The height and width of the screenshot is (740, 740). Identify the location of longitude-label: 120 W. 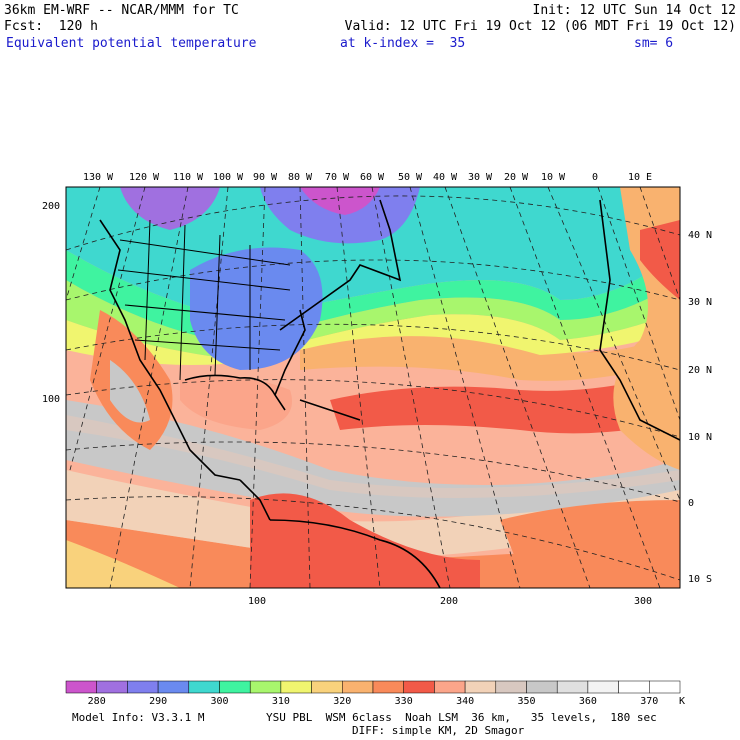
(144, 177).